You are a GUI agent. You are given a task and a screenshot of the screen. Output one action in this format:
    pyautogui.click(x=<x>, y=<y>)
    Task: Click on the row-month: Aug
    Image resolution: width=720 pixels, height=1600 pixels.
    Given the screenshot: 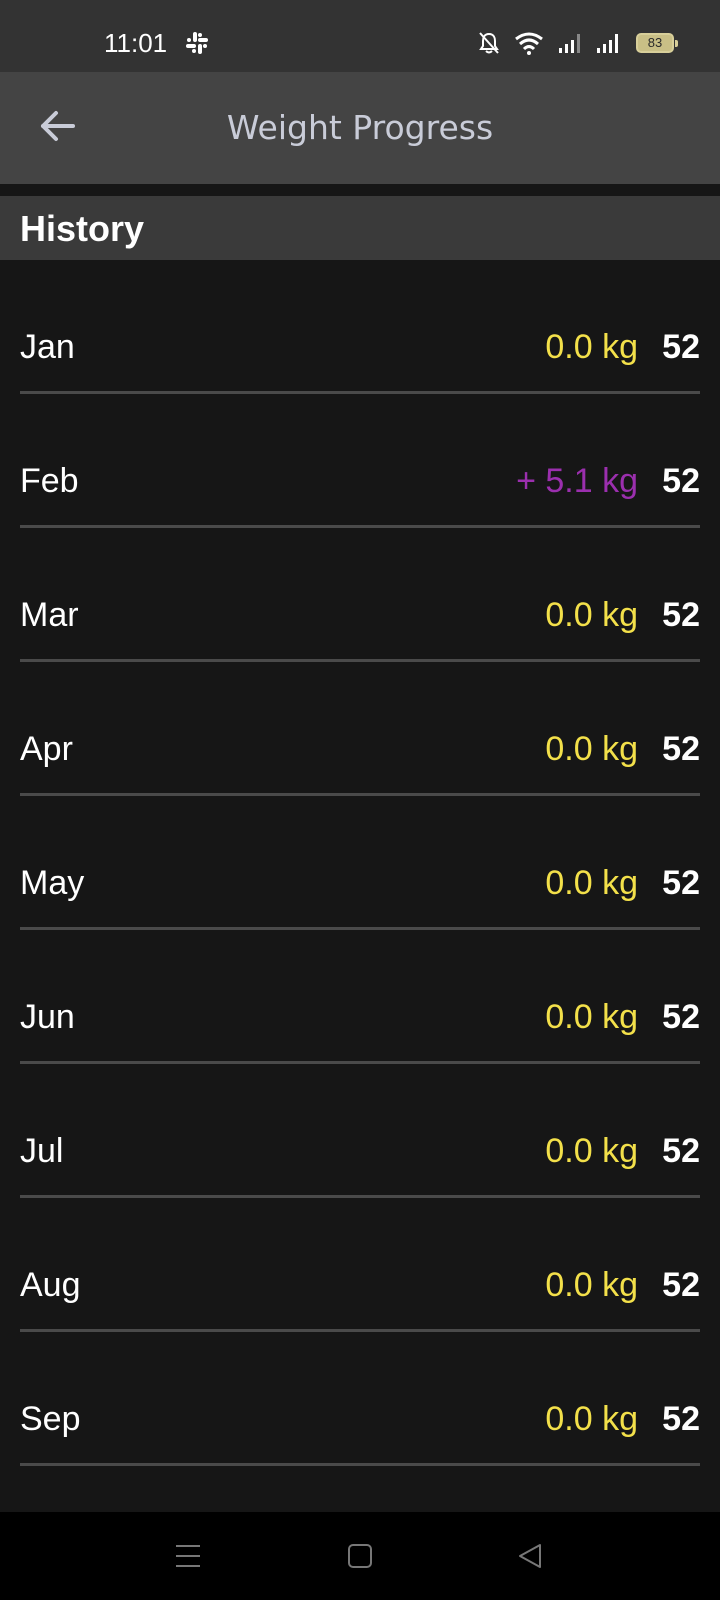 What is the action you would take?
    pyautogui.click(x=50, y=1285)
    